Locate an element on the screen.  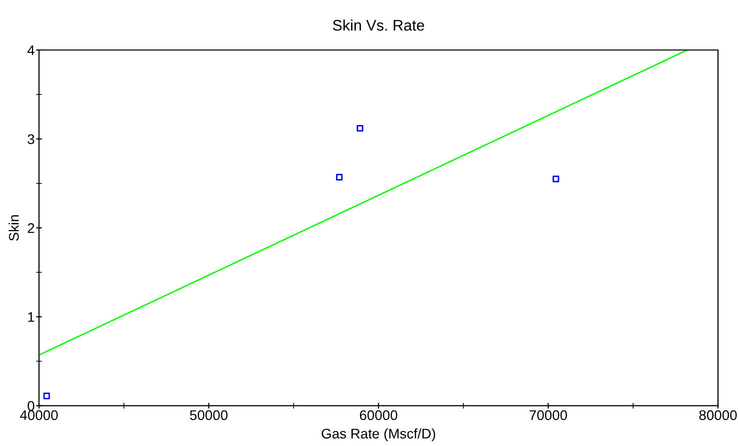
x-tick-label: 40000 is located at coordinates (39, 415).